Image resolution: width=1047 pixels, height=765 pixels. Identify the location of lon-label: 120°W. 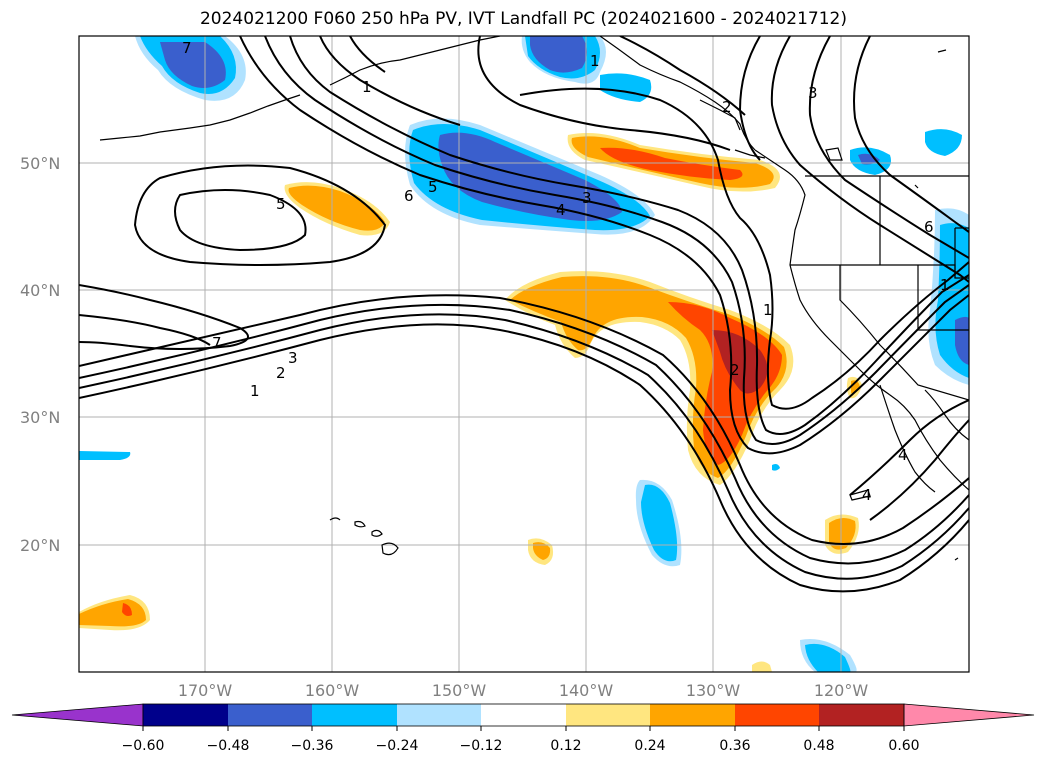
(841, 690).